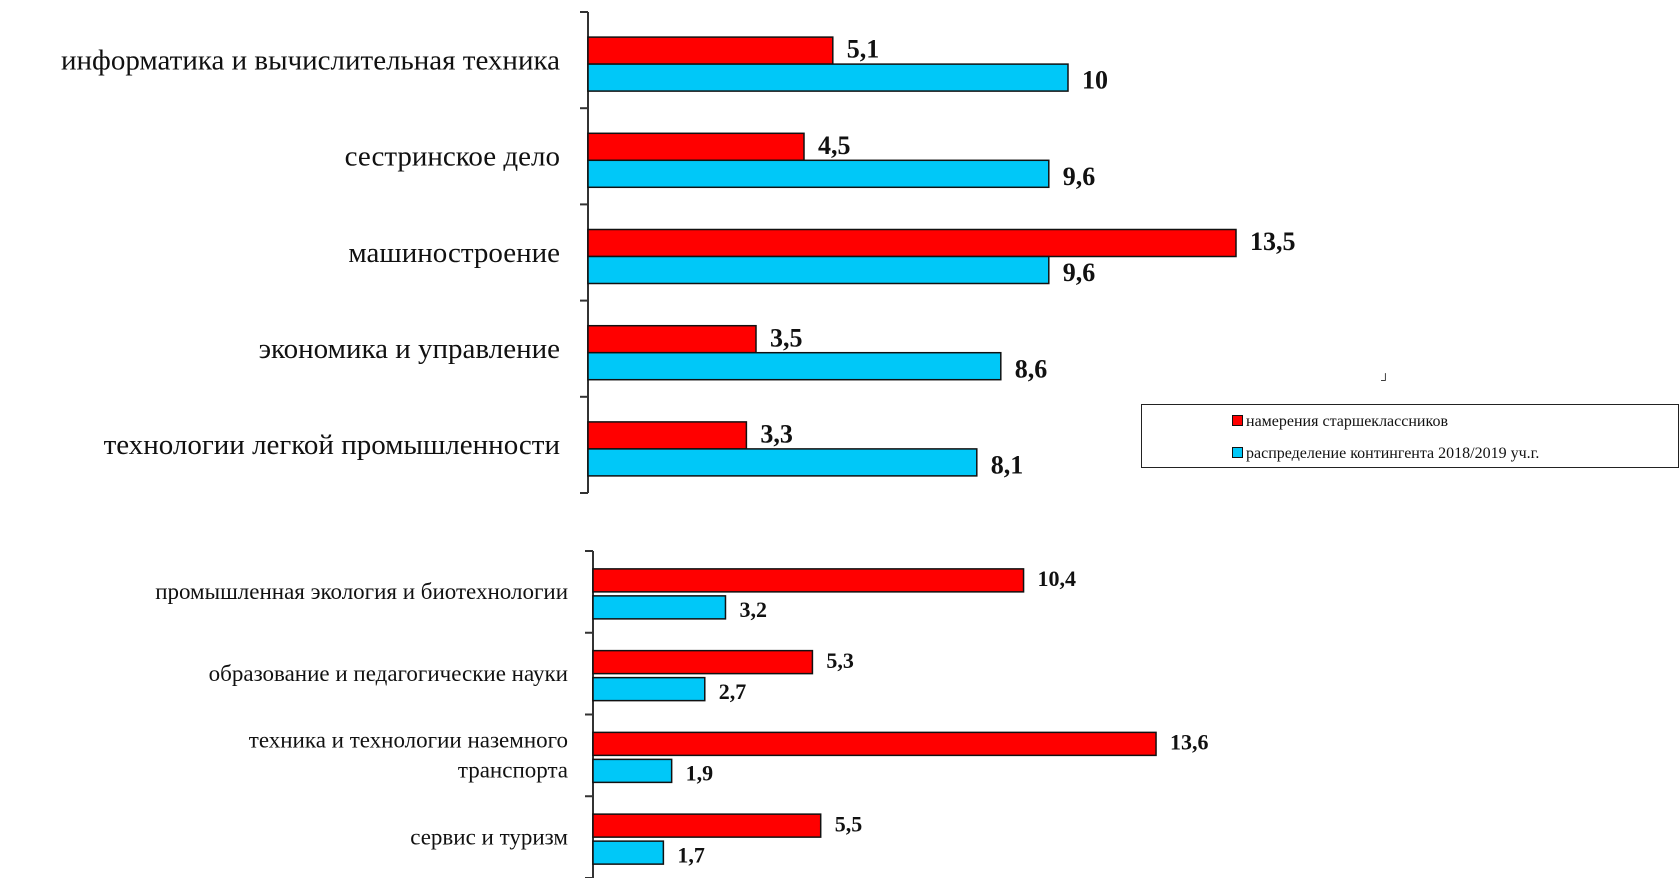 The image size is (1680, 878). What do you see at coordinates (1031, 368) in the screenshot?
I see `chart-1-data-label: 8,6` at bounding box center [1031, 368].